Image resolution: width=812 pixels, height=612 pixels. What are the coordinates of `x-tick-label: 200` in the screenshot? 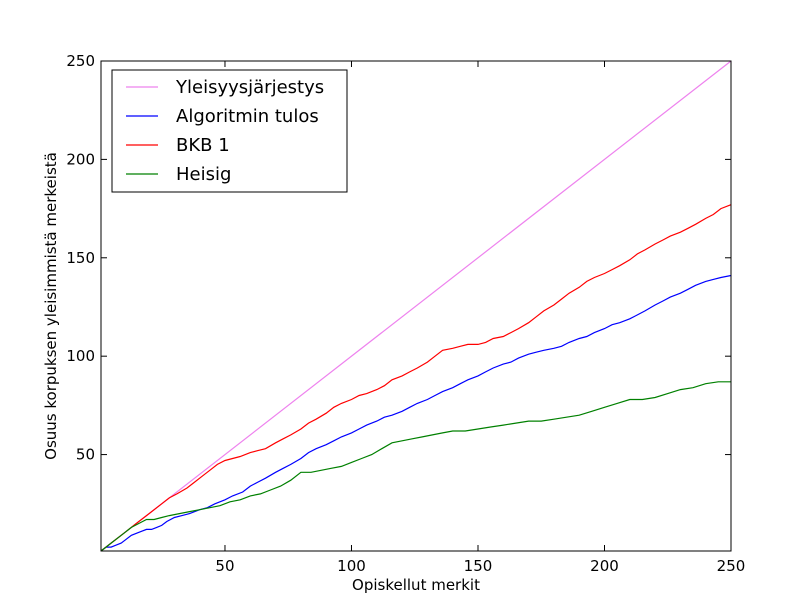 It's located at (604, 566).